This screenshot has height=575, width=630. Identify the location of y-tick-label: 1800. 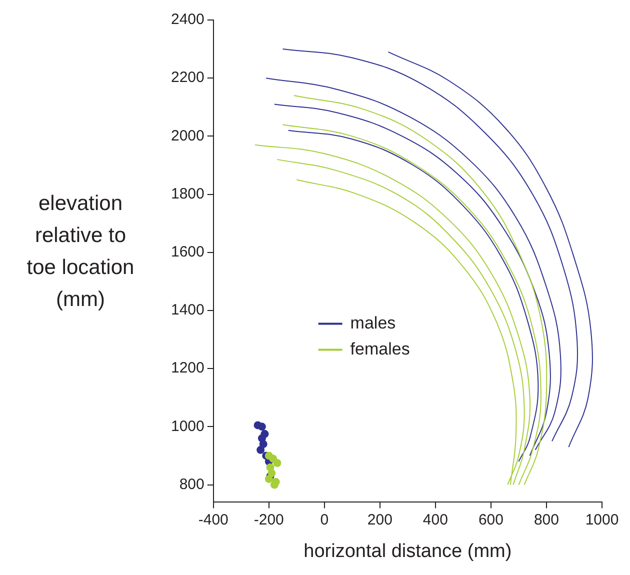
(187, 193).